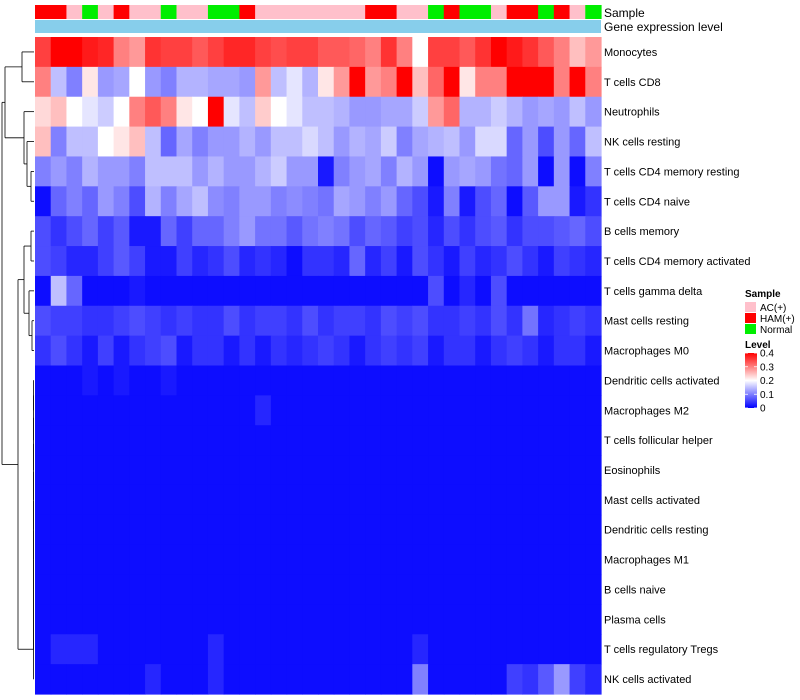 This screenshot has height=700, width=800. What do you see at coordinates (767, 354) in the screenshot?
I see `level-tick-label: 0.4` at bounding box center [767, 354].